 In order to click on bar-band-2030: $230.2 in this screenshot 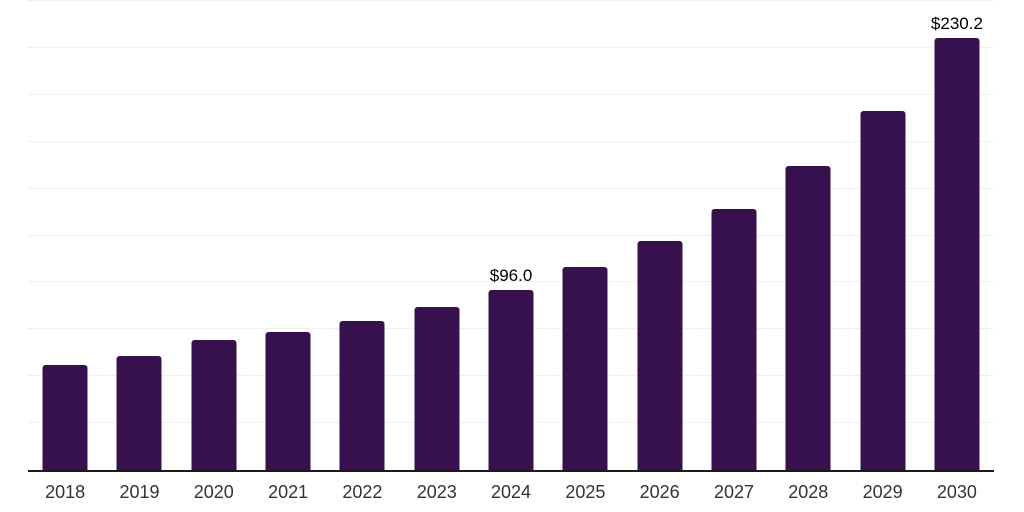, I will do `click(957, 235)`.